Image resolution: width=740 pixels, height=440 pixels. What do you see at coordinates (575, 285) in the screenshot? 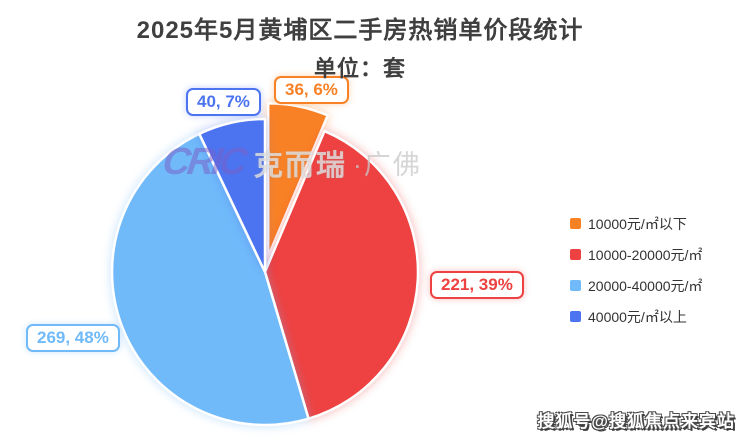
I see `legend-swatch-lightblue` at bounding box center [575, 285].